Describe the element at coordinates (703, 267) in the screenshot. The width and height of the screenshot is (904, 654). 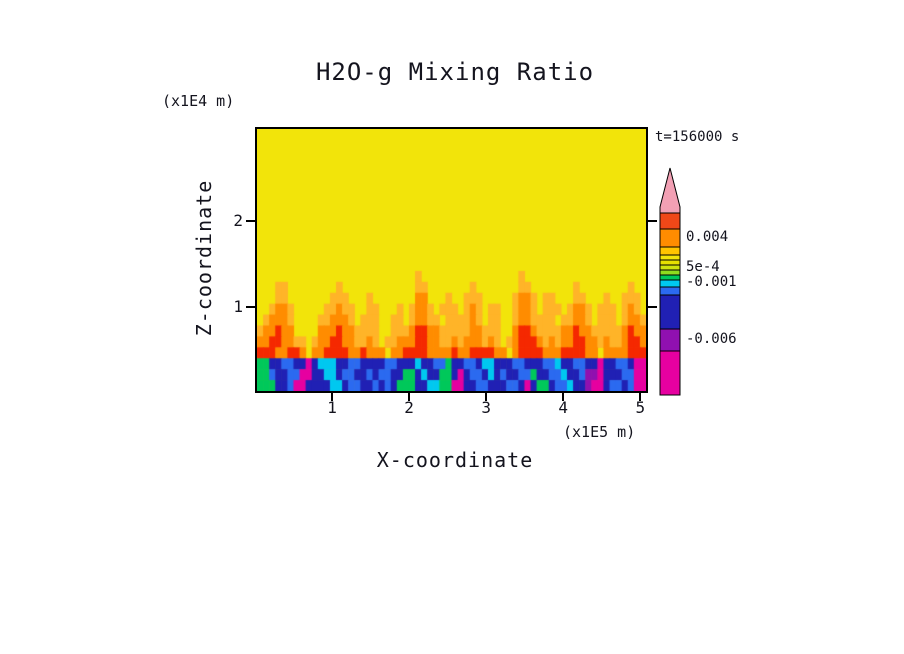
I see `colorbar-label-5e-4: 5e-4` at that location.